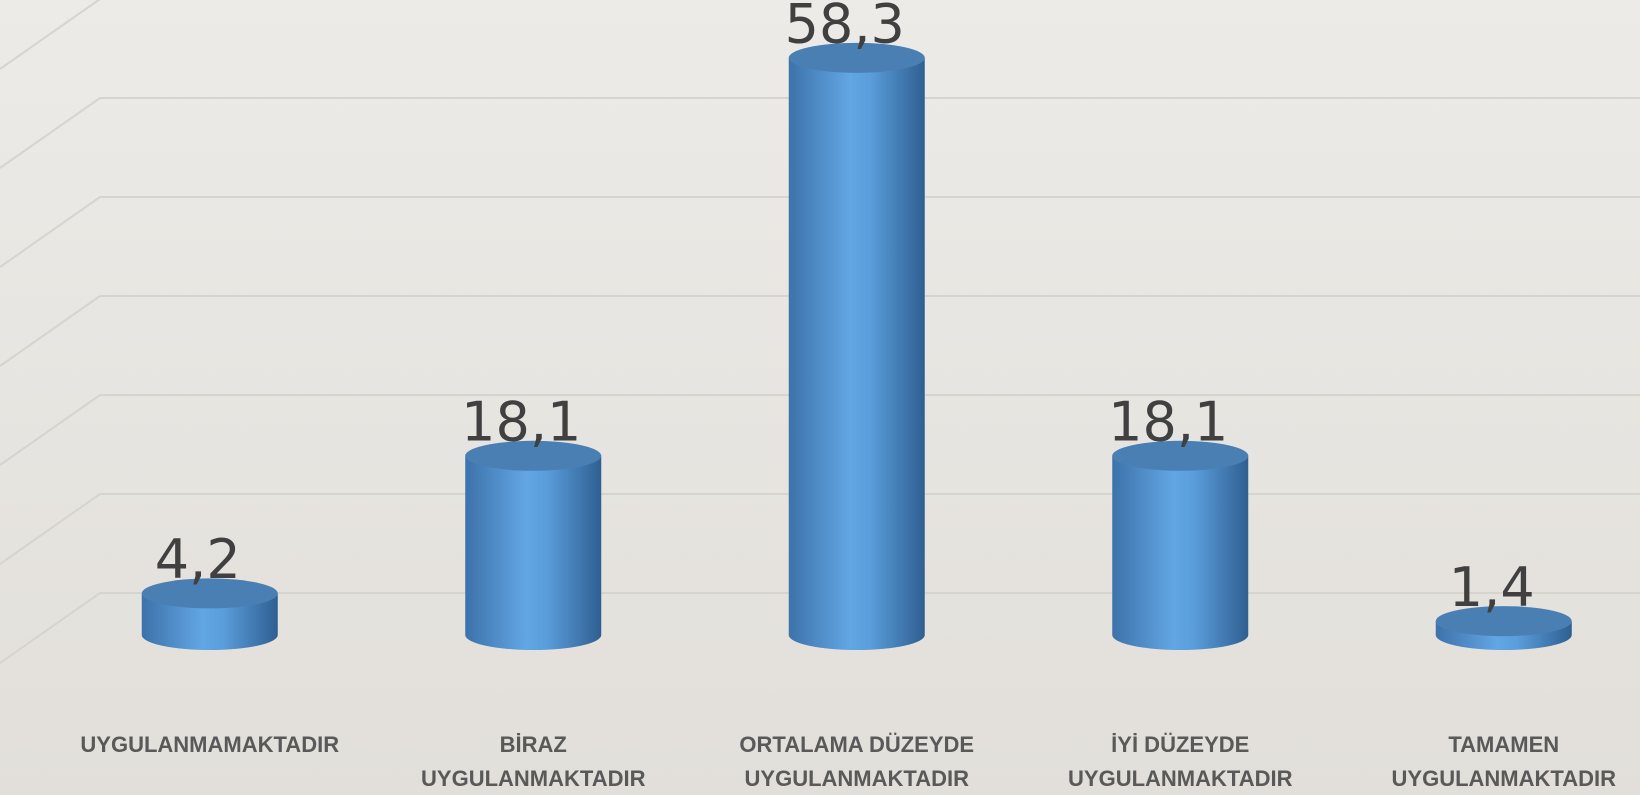  Describe the element at coordinates (1492, 587) in the screenshot. I see `data-label: 1,4` at that location.